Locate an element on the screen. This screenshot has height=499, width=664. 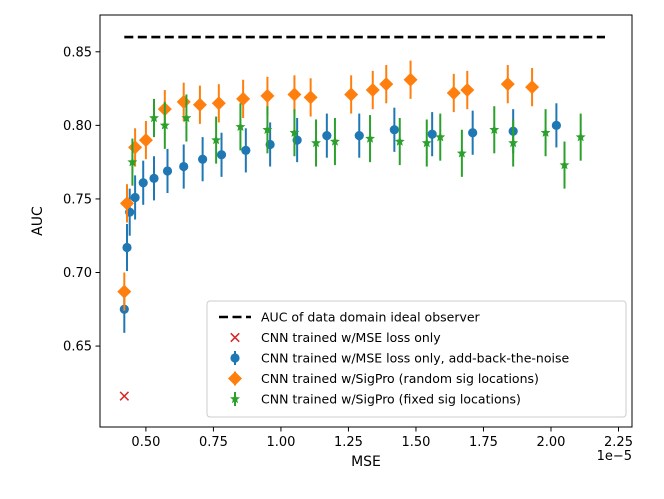
x-axis-label: MSE is located at coordinates (366, 462).